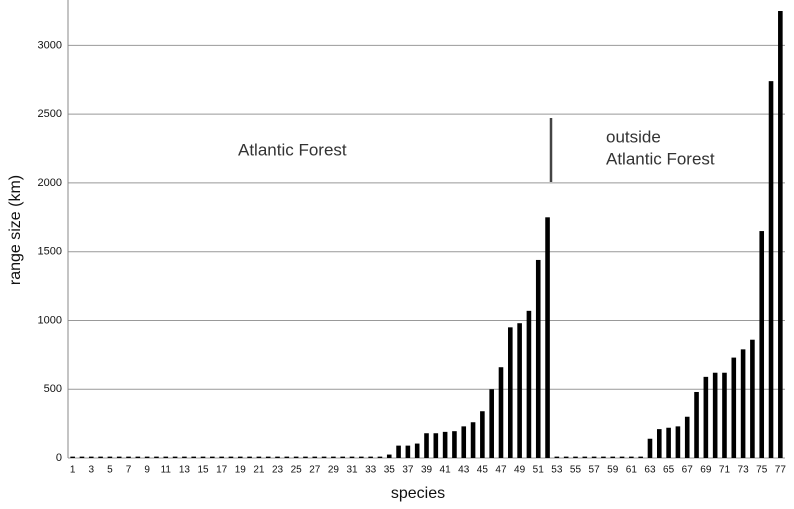  Describe the element at coordinates (576, 470) in the screenshot. I see `x-tick-label: 55` at that location.